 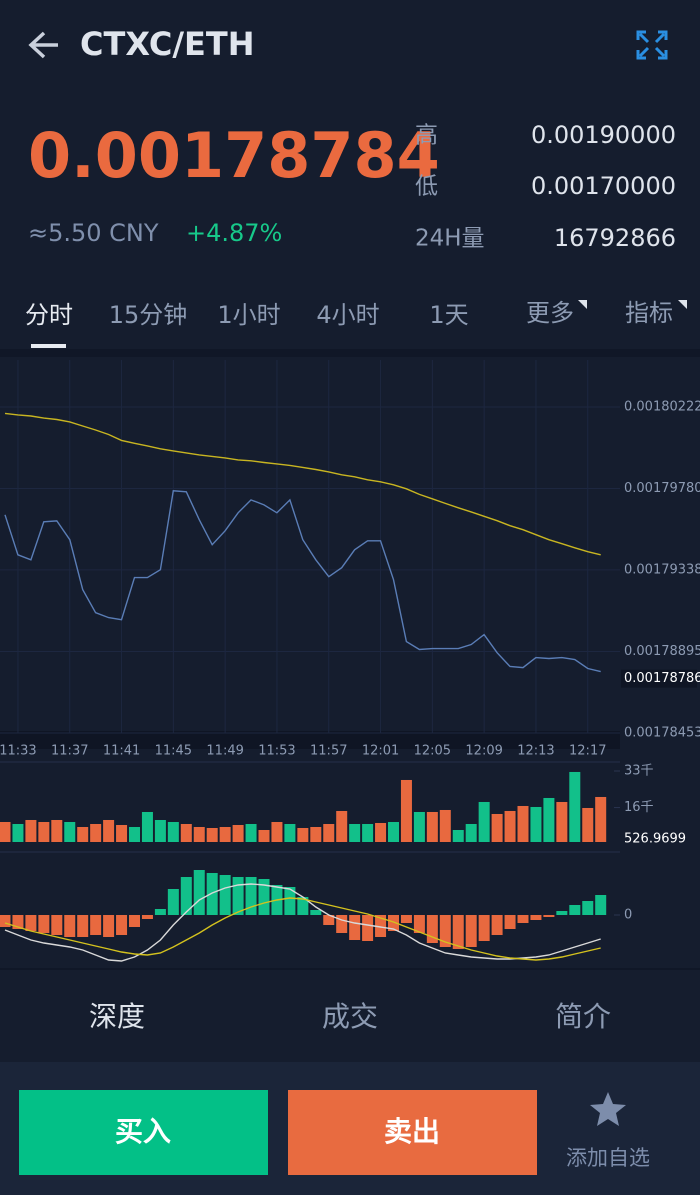 I want to click on back-button, so click(x=43, y=45).